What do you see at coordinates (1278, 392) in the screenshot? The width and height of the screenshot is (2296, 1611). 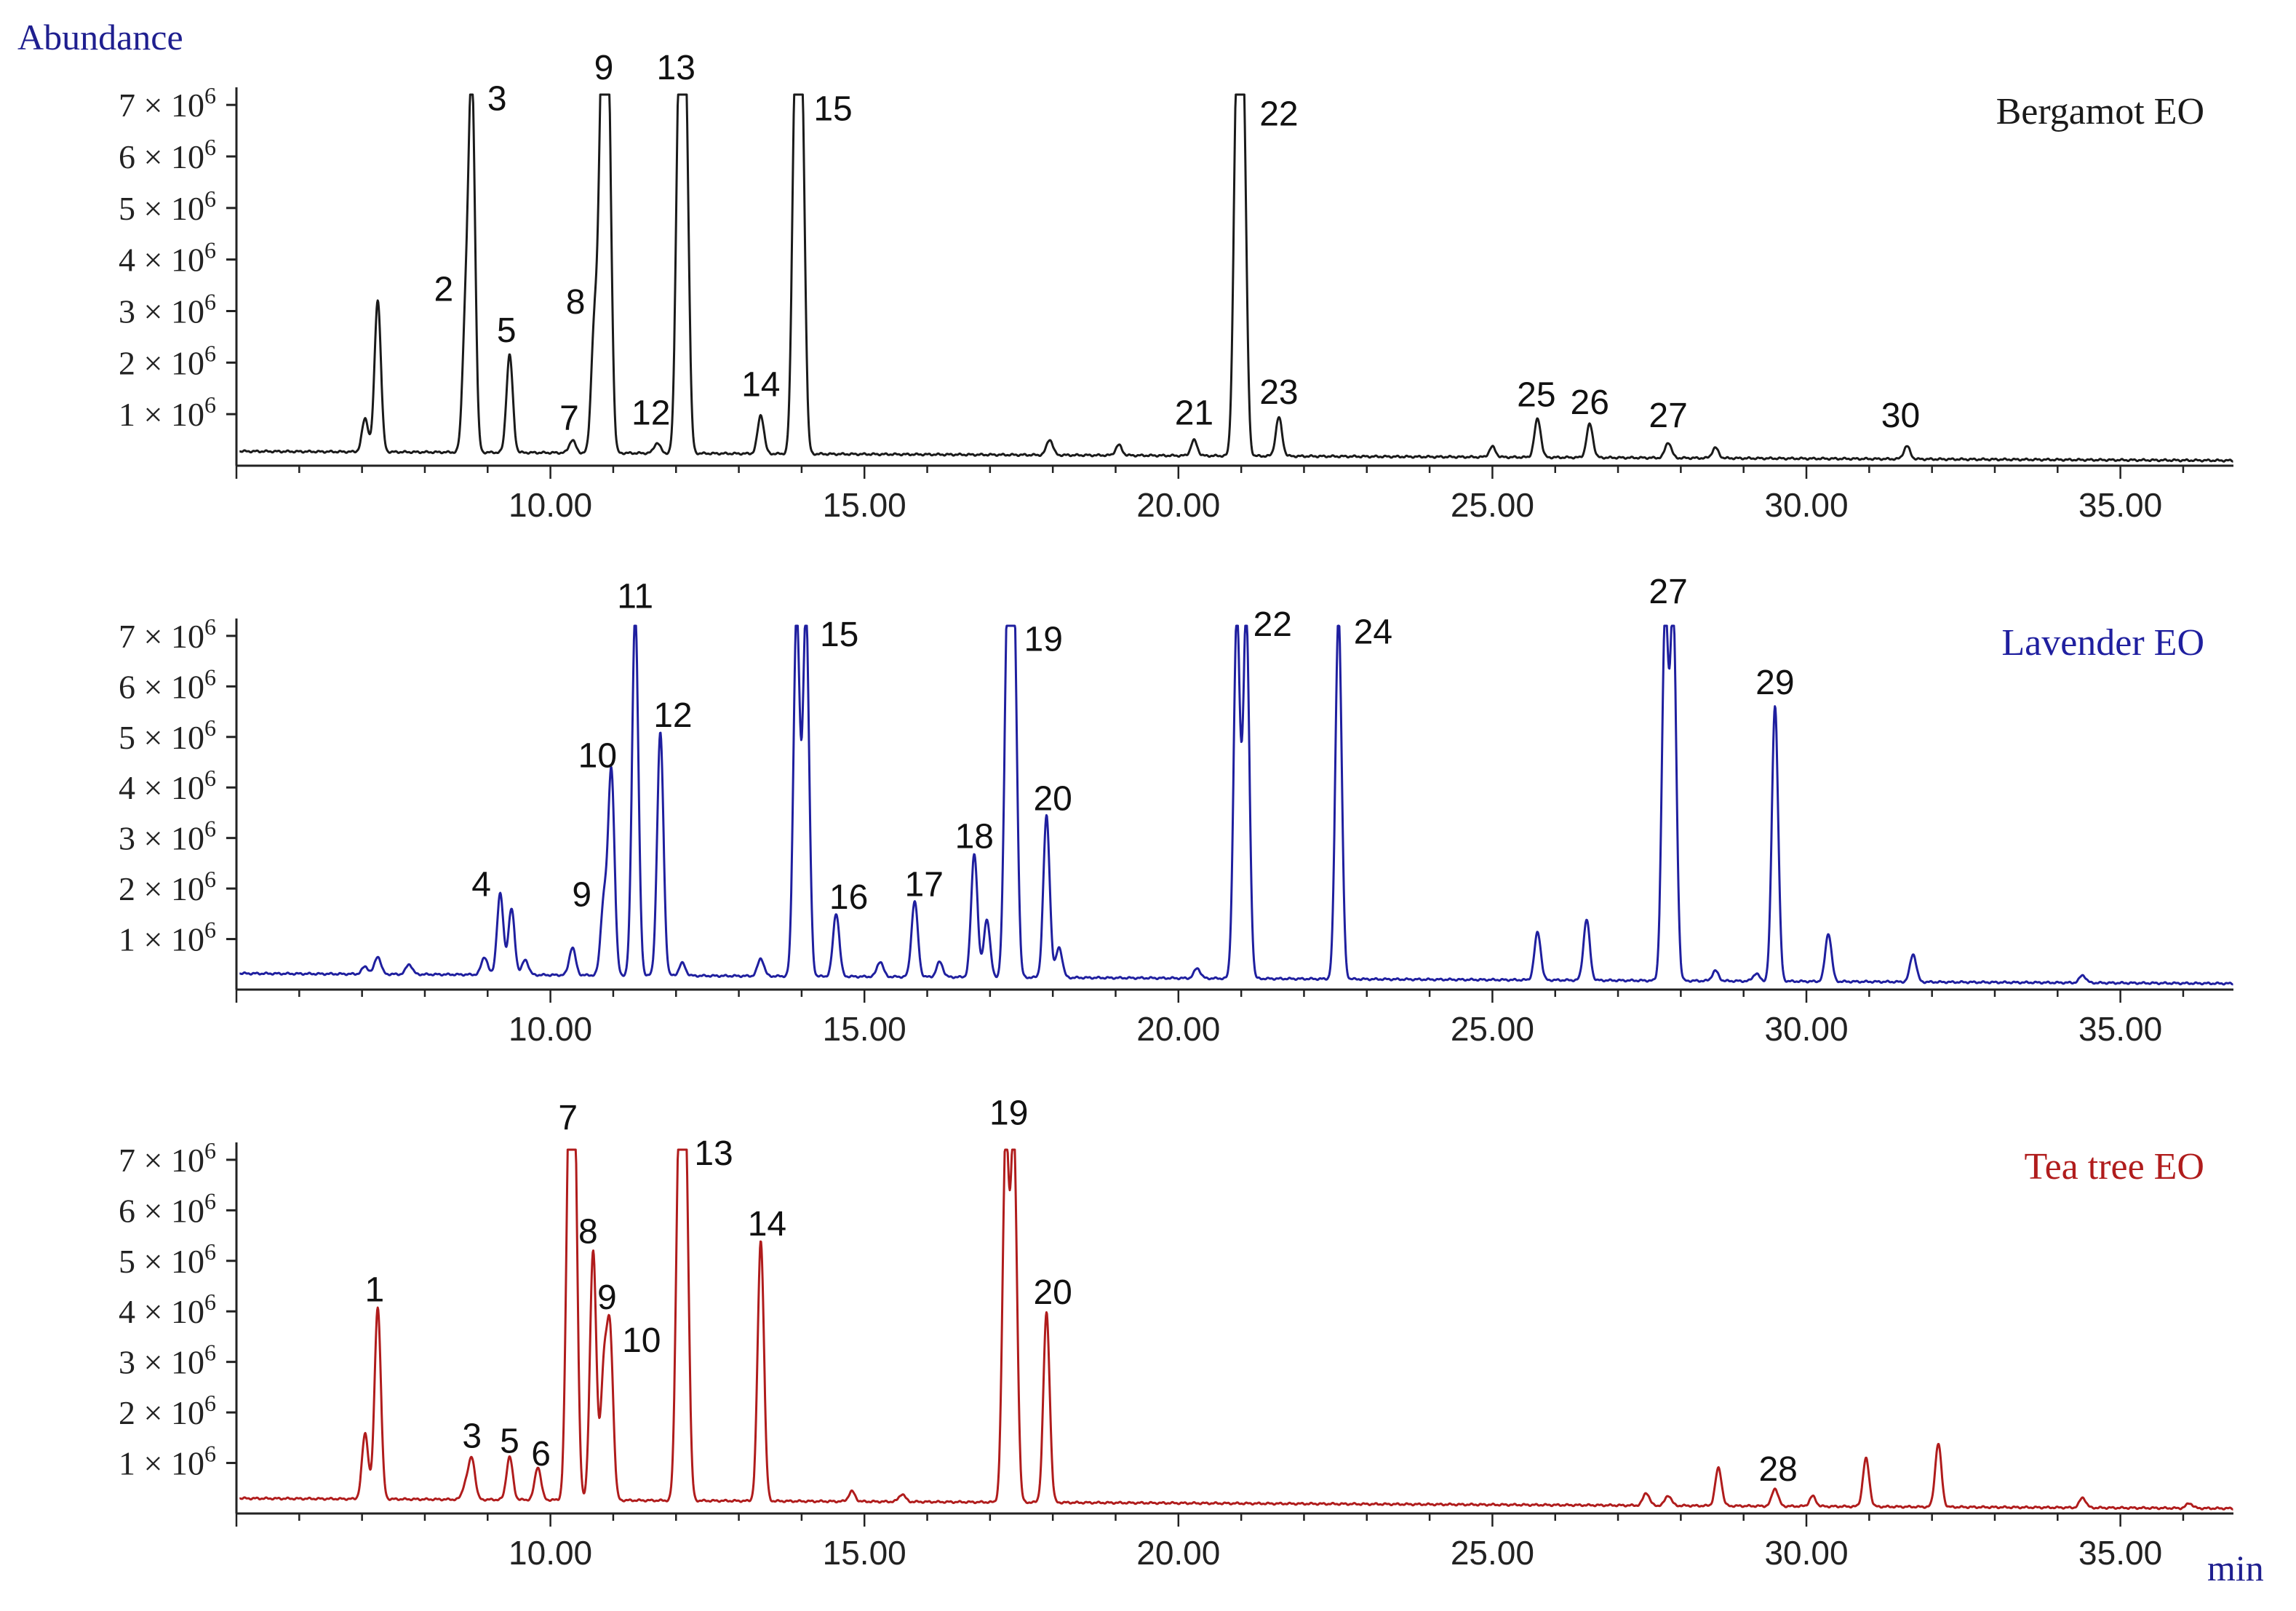 I see `peak-label: 23` at bounding box center [1278, 392].